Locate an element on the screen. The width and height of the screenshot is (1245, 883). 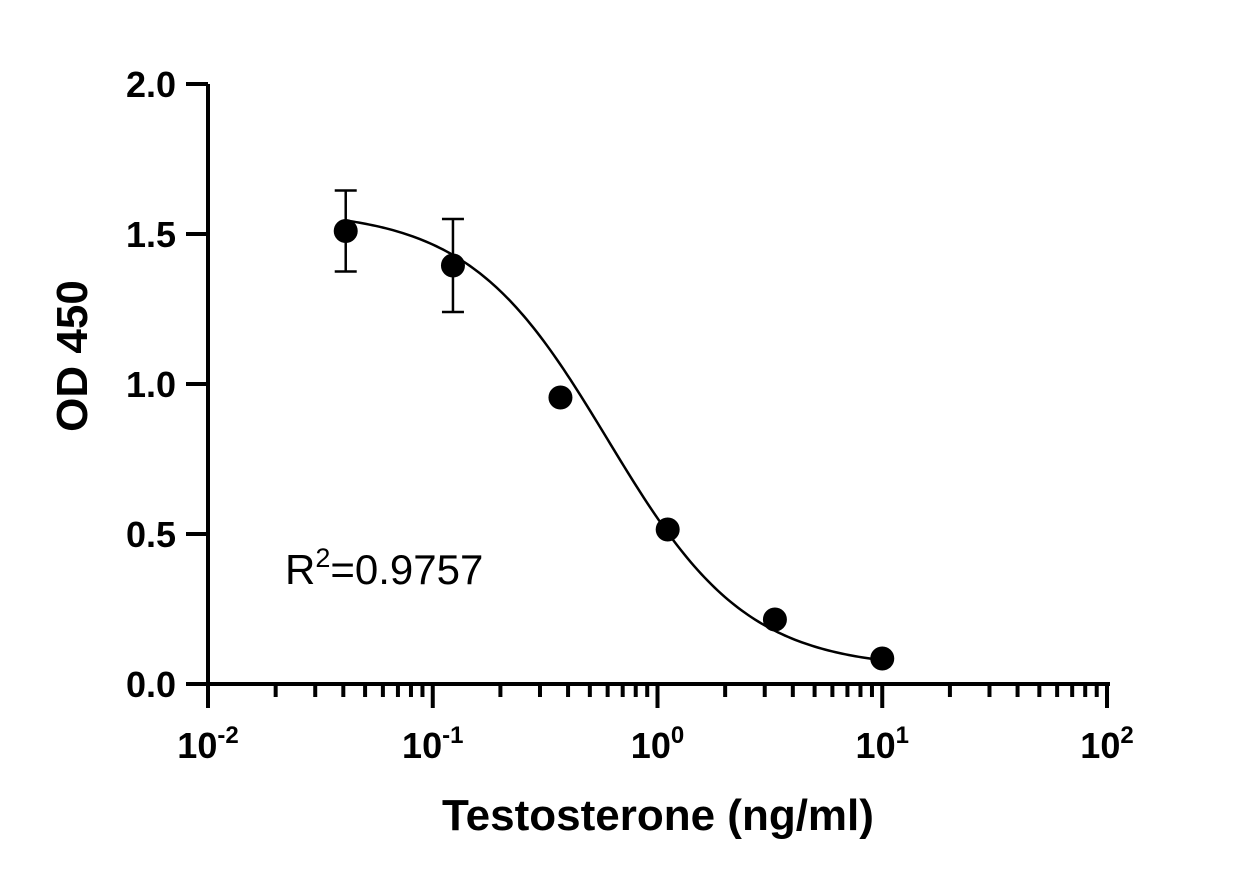
x-tick-label: 10⁻¹ is located at coordinates (432, 744).